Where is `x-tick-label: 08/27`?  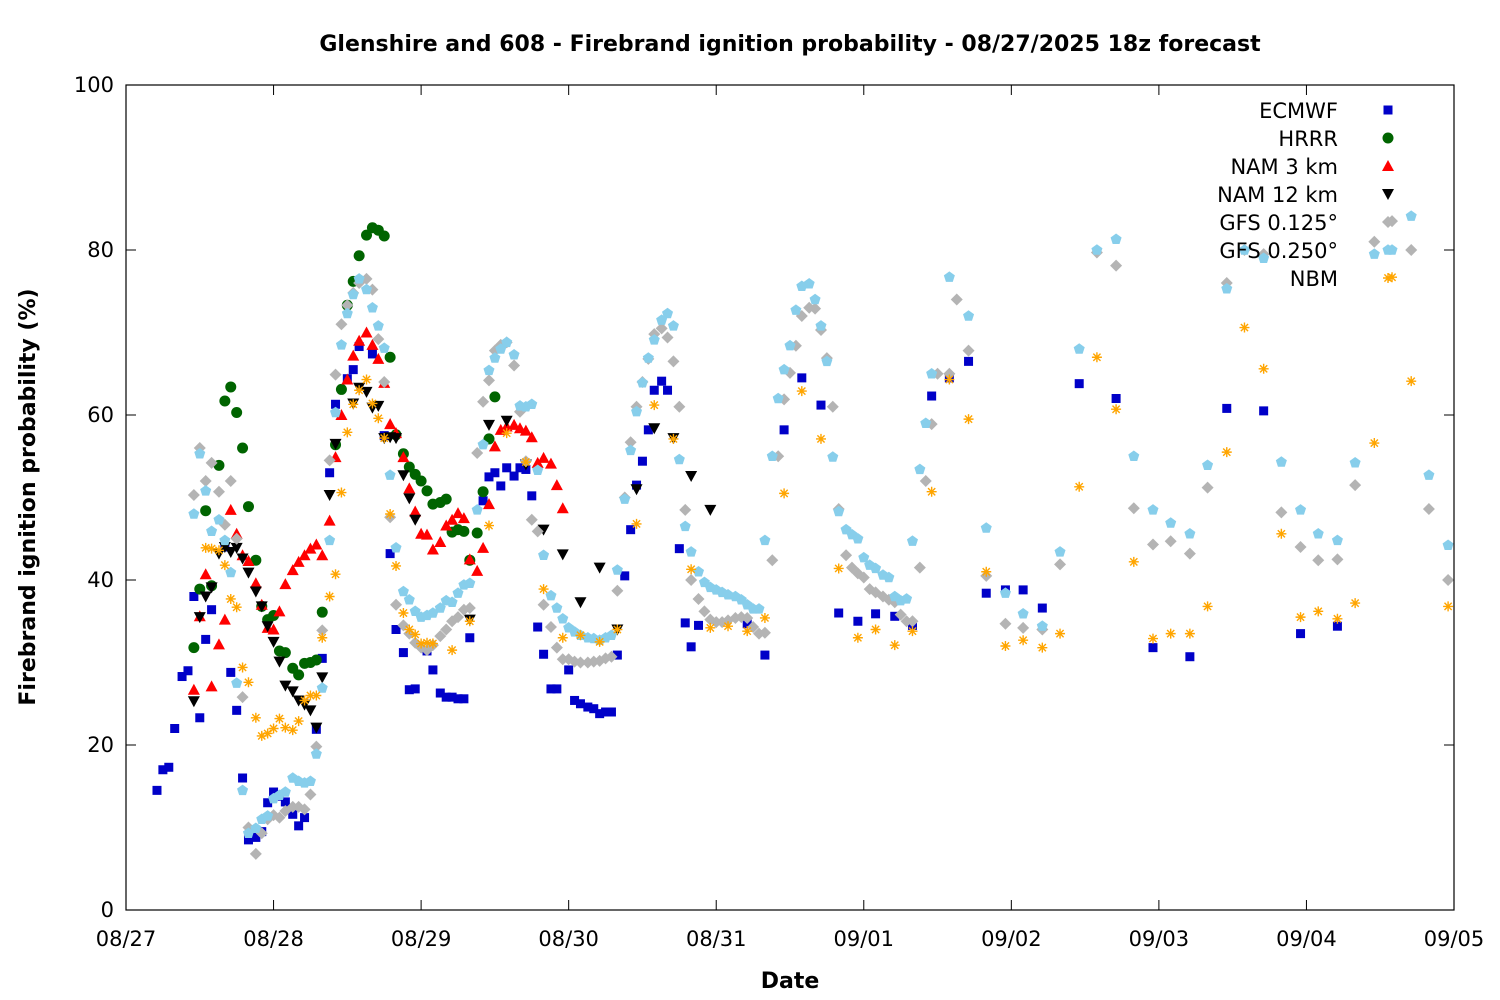
x-tick-label: 08/27 is located at coordinates (126, 939).